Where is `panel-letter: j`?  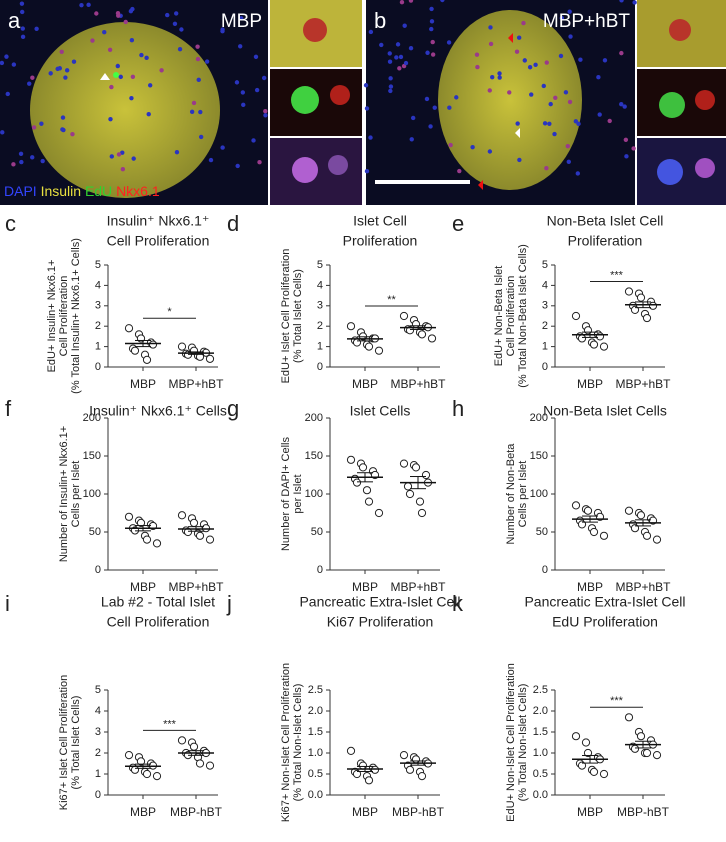 panel-letter: j is located at coordinates (229, 603).